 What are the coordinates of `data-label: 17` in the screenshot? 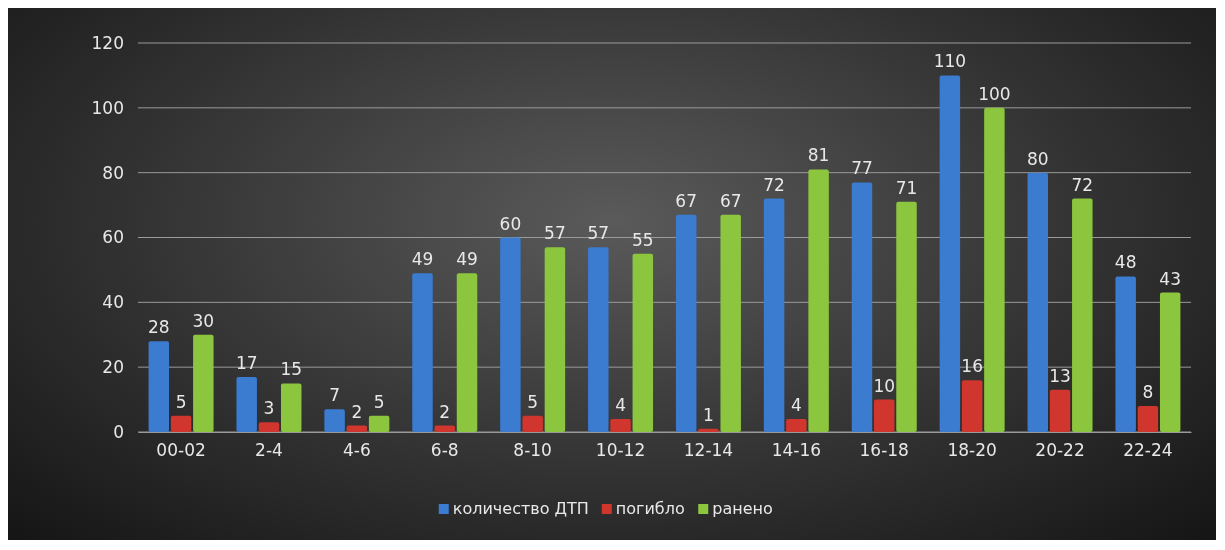 It's located at (246, 362).